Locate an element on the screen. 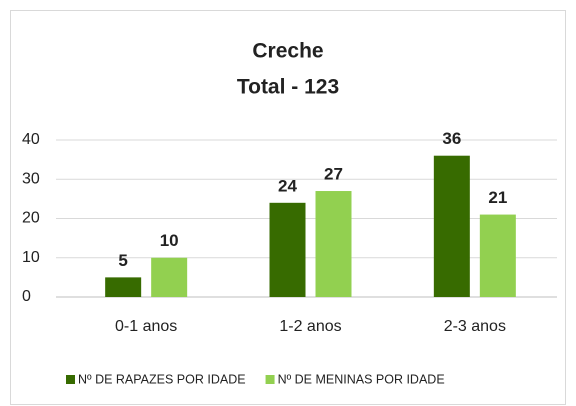 Image resolution: width=576 pixels, height=406 pixels. y-tick-label: 30 is located at coordinates (31, 178).